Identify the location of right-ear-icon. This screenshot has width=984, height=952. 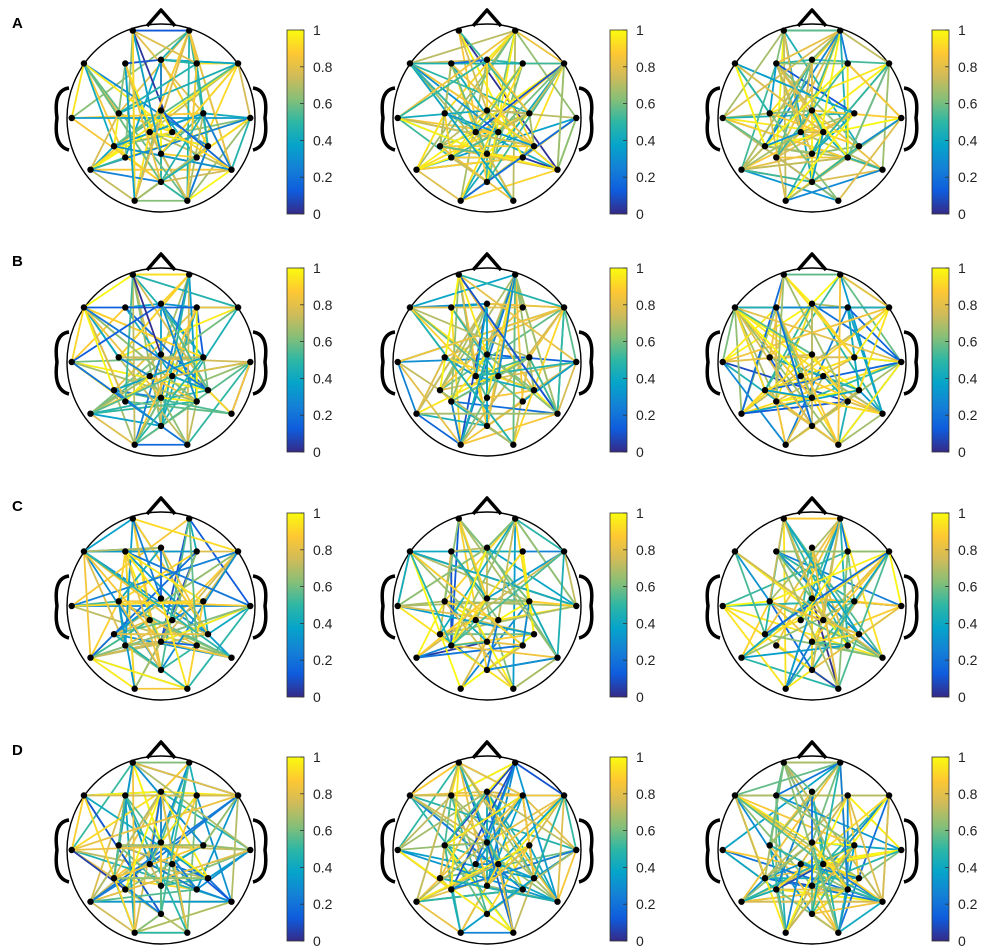
(586, 851).